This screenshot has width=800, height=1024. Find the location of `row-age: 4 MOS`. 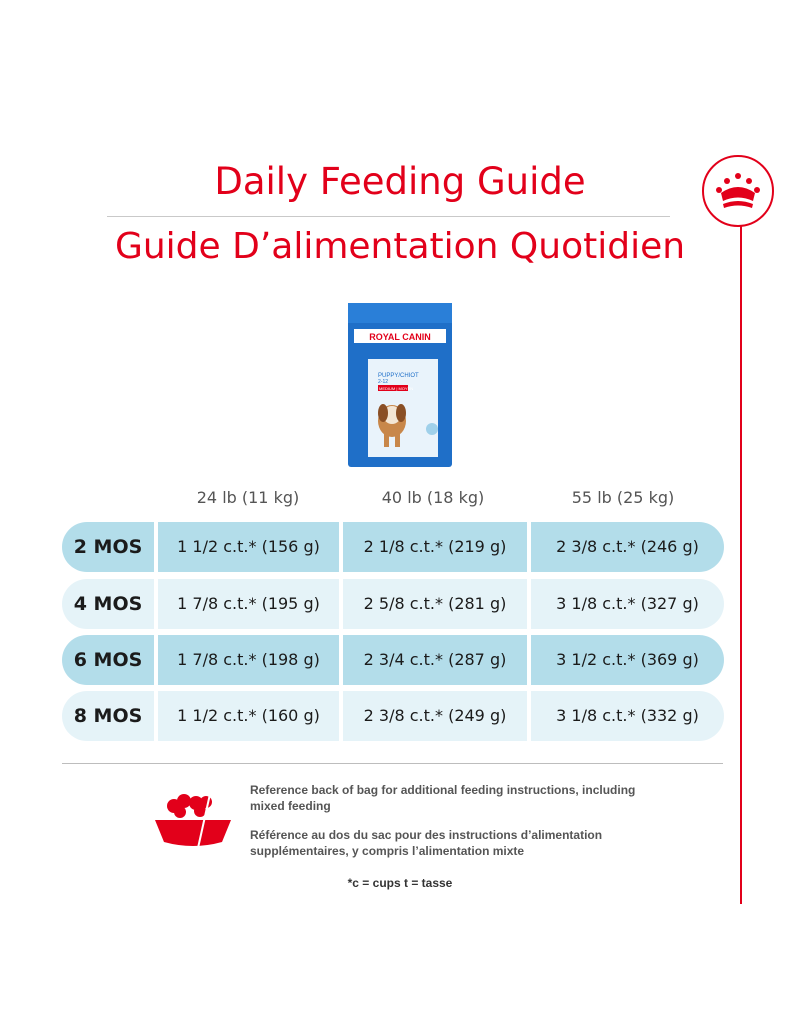

row-age: 4 MOS is located at coordinates (108, 604).